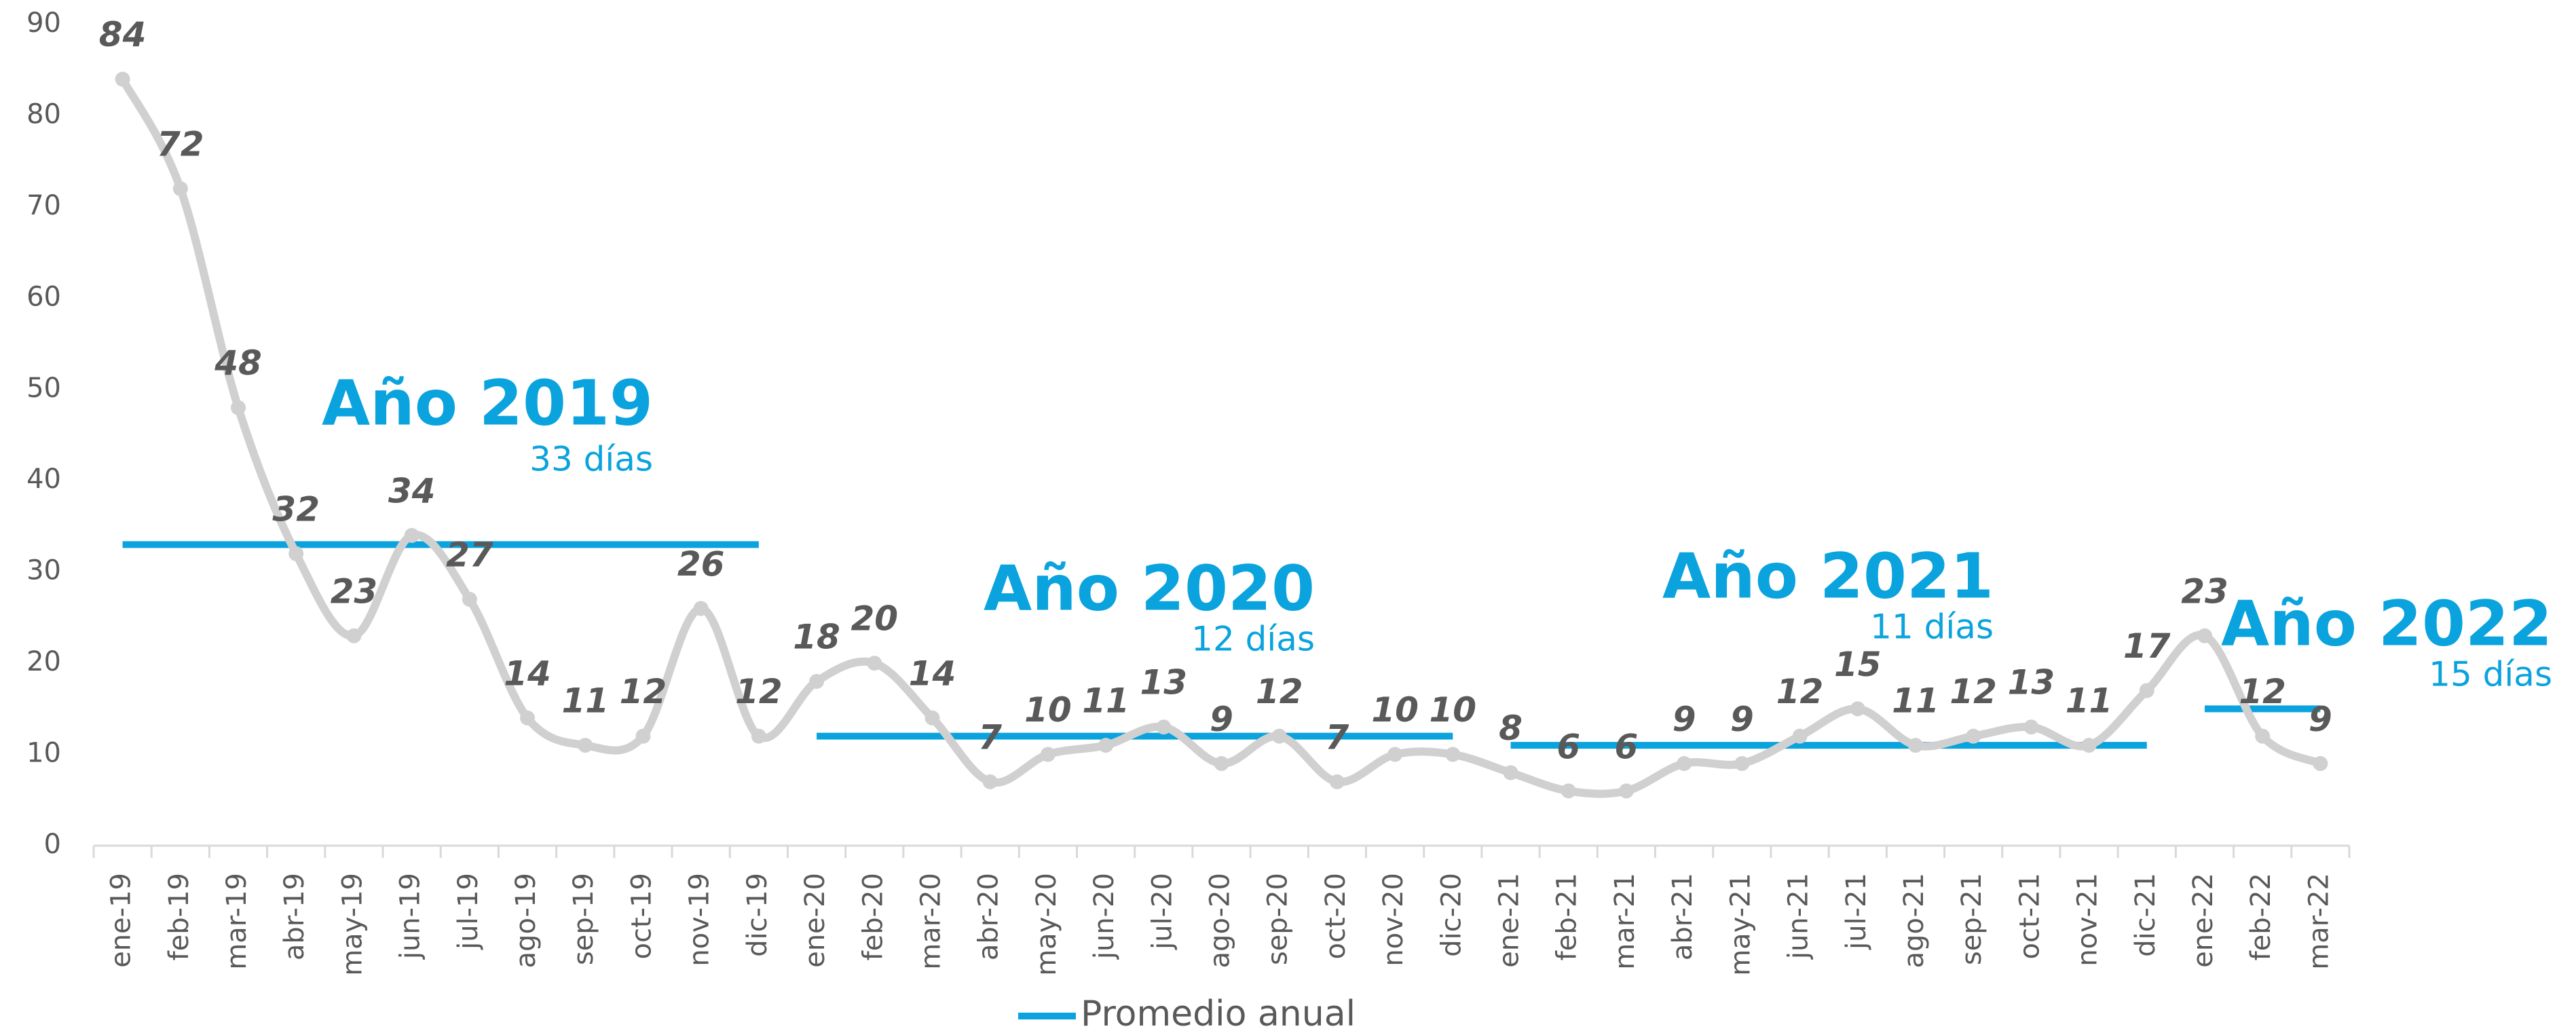  What do you see at coordinates (873, 916) in the screenshot?
I see `x-tick-label: feb-20` at bounding box center [873, 916].